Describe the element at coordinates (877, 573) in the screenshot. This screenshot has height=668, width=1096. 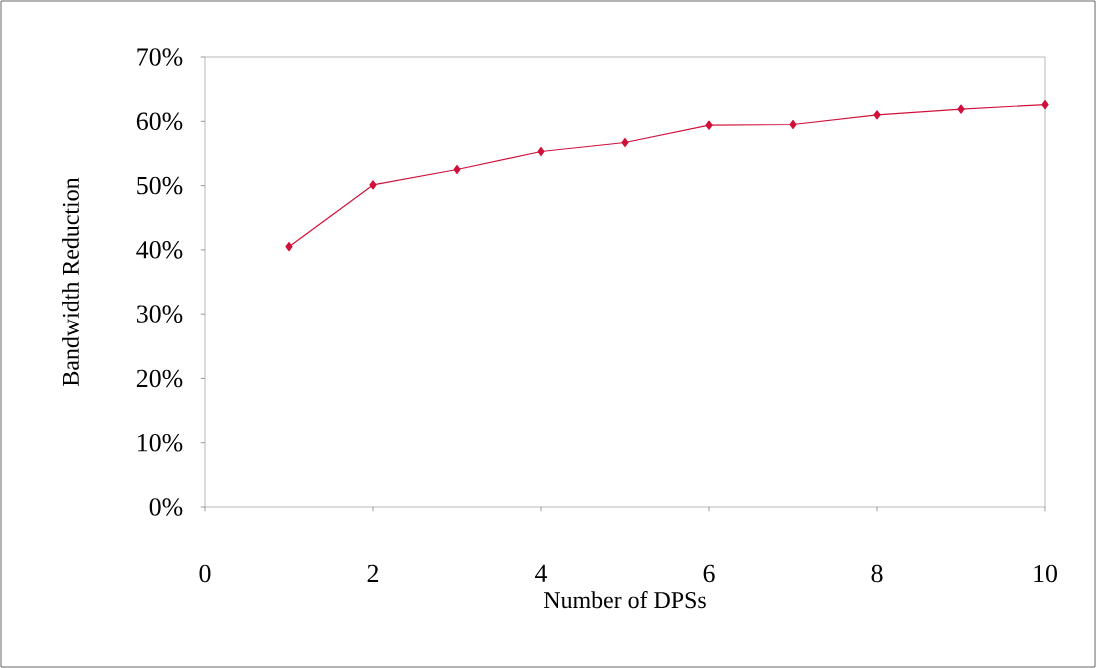
I see `x-tick-label: 8` at that location.